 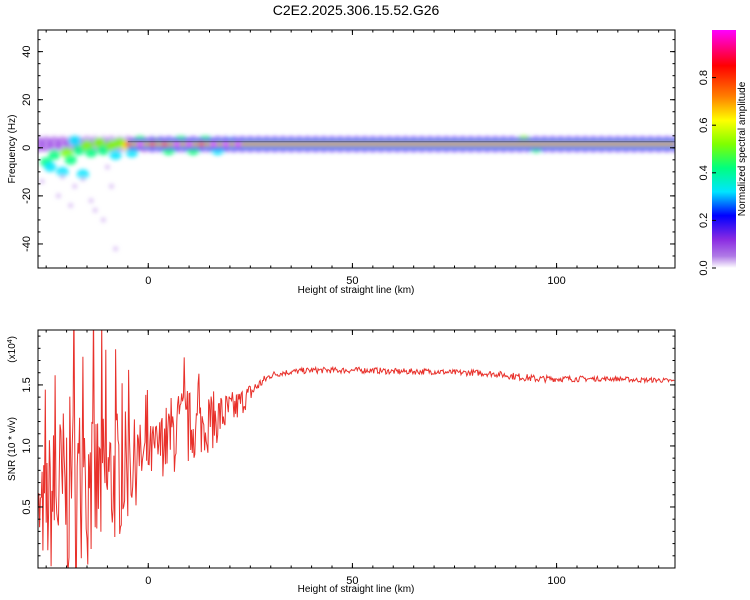 What do you see at coordinates (401, 144) in the screenshot?
I see `spectrogram-band` at bounding box center [401, 144].